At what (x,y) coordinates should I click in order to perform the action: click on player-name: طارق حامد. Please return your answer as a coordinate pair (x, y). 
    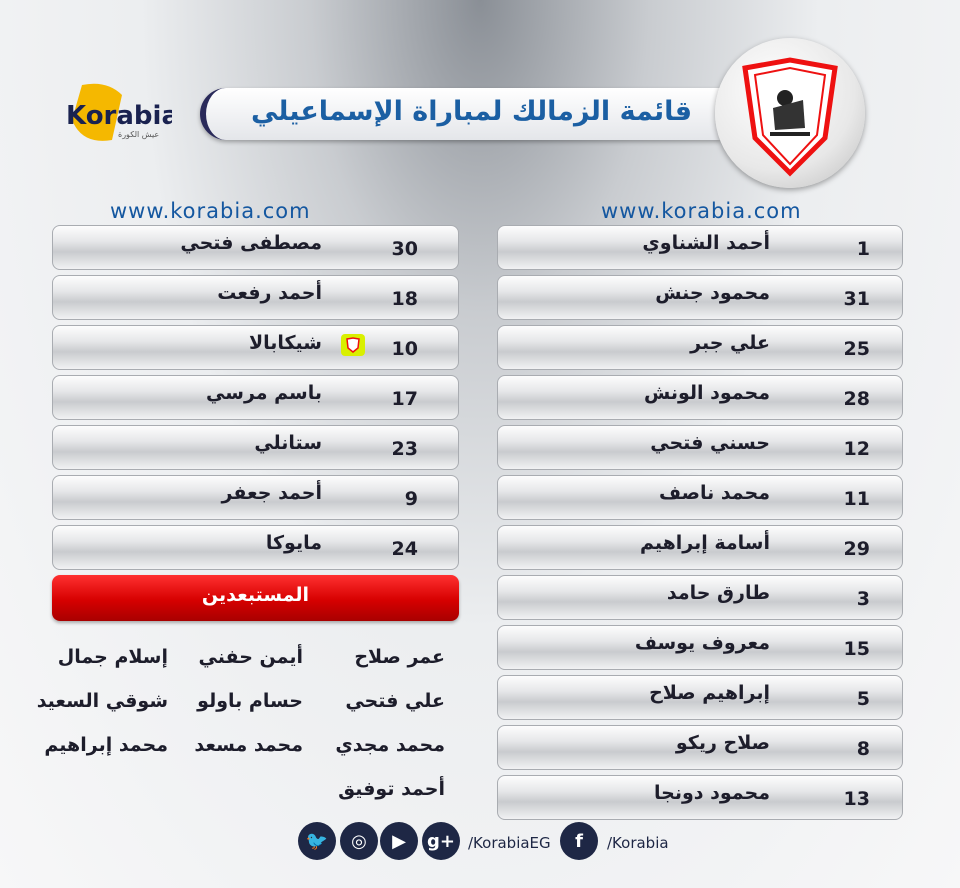
    Looking at the image, I should click on (718, 593).